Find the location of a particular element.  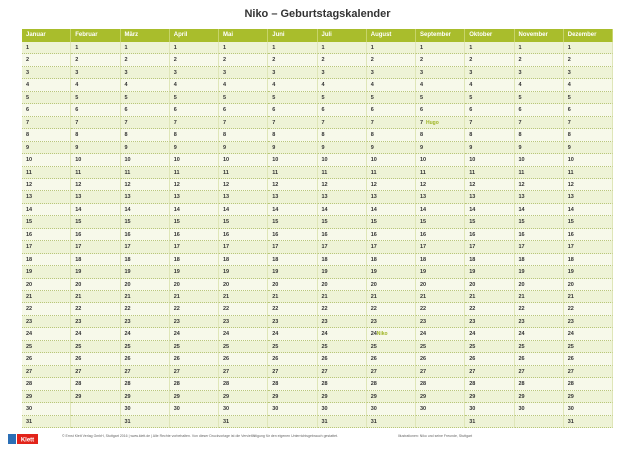

month-header: Dezember is located at coordinates (588, 35).